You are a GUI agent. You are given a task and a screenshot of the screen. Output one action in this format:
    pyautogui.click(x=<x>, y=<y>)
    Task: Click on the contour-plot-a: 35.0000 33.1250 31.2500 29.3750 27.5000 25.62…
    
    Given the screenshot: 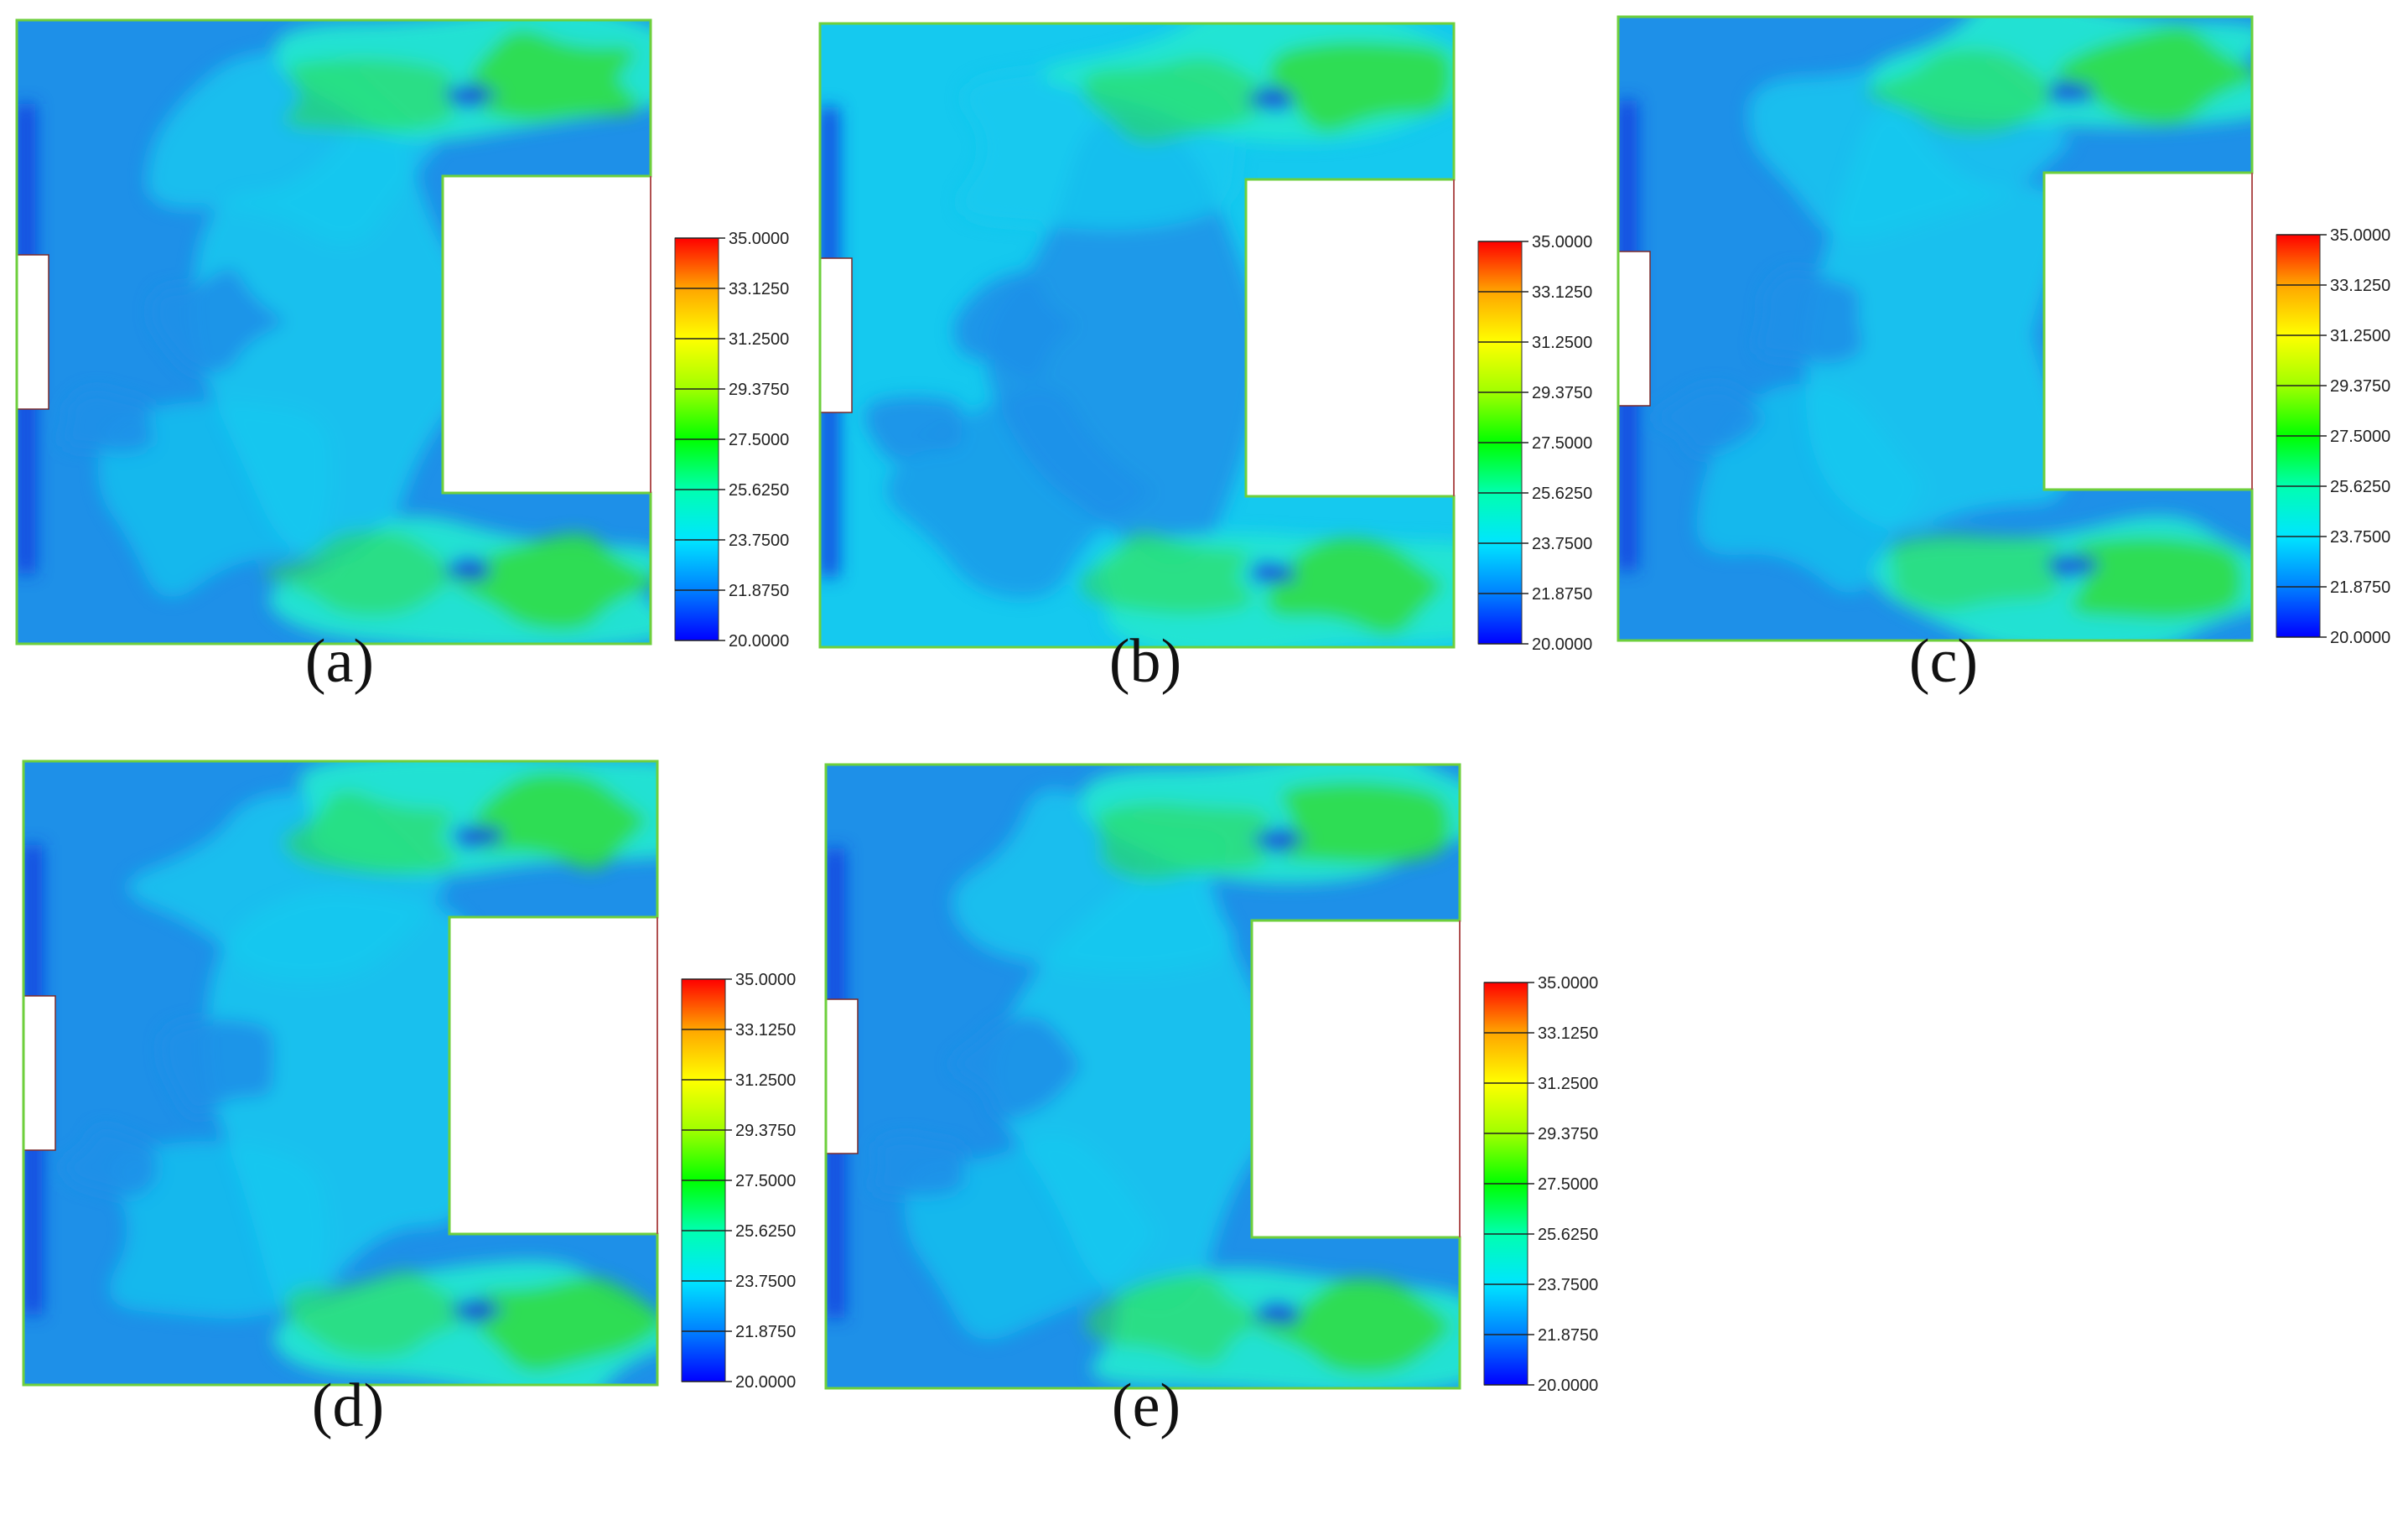 What is the action you would take?
    pyautogui.click(x=402, y=335)
    